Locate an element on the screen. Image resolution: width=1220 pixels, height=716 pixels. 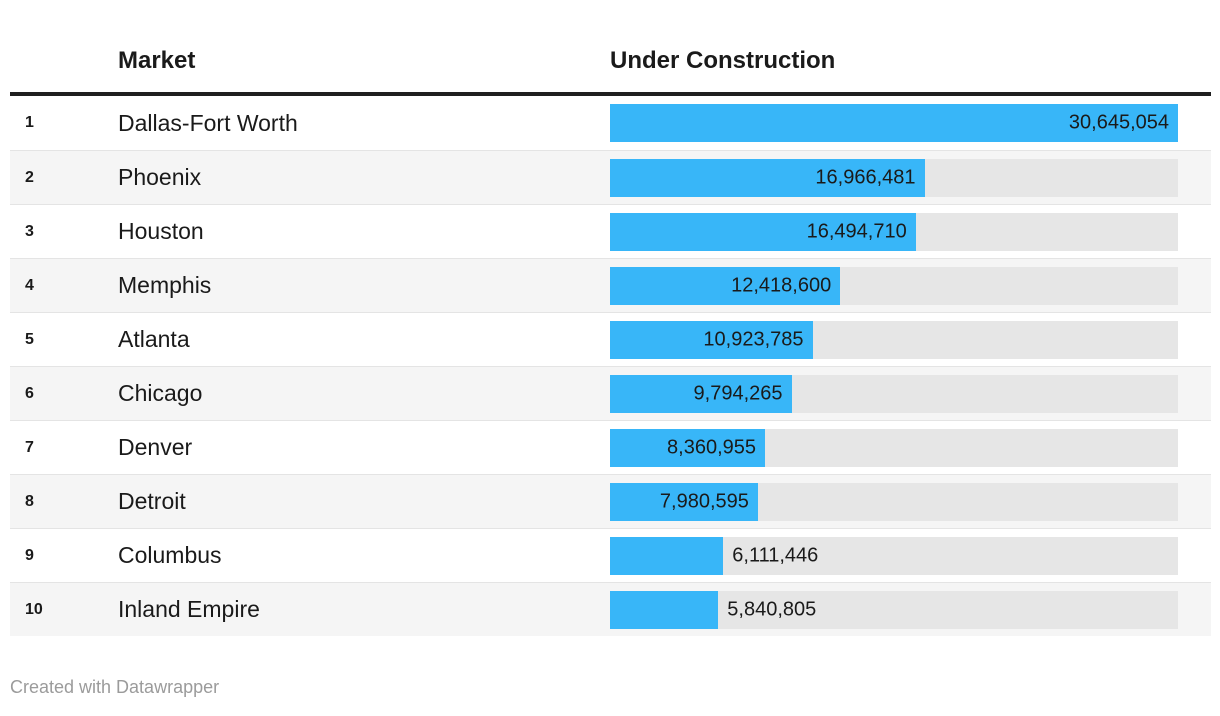
market-cell: Memphis is located at coordinates (165, 285).